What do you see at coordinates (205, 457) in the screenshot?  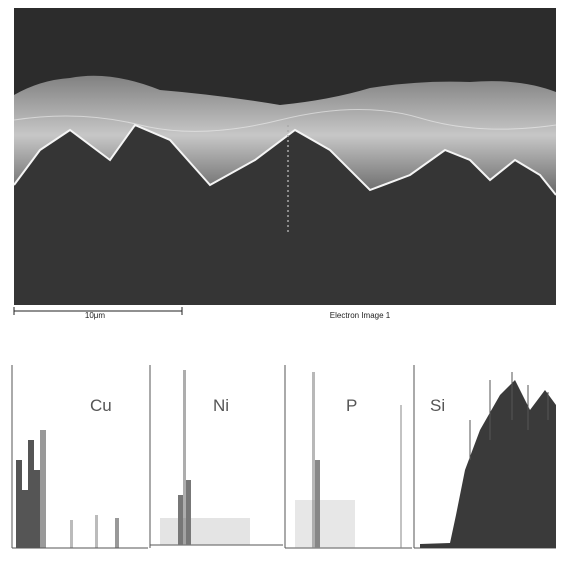 I see `eds-trace-ni` at bounding box center [205, 457].